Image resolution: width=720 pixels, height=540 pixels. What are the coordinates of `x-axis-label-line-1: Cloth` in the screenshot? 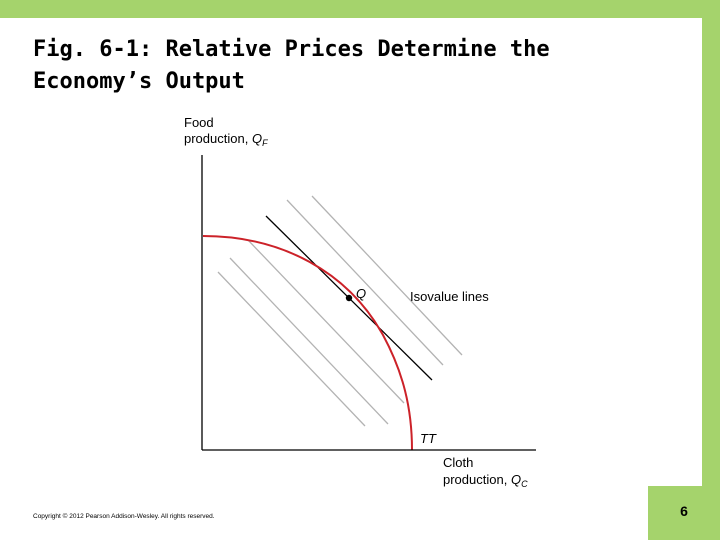 It's located at (458, 462).